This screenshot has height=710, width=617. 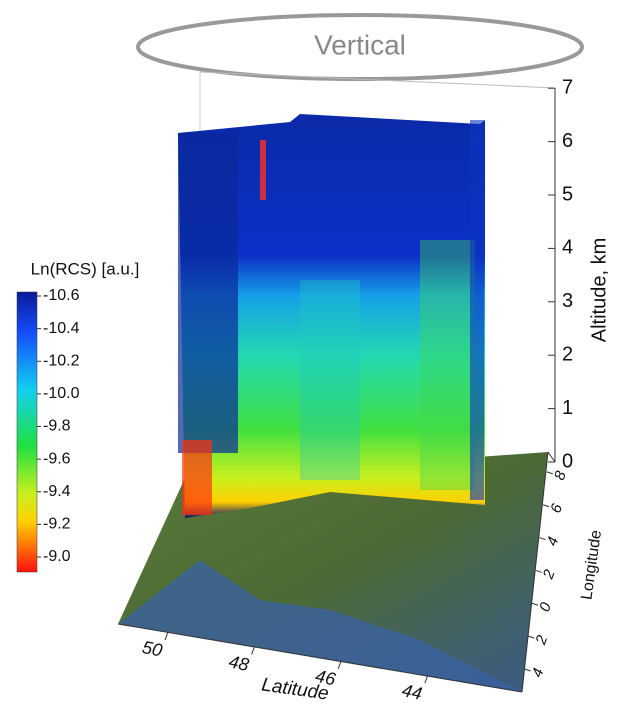 What do you see at coordinates (326, 678) in the screenshot?
I see `latitude-tick-label: 46` at bounding box center [326, 678].